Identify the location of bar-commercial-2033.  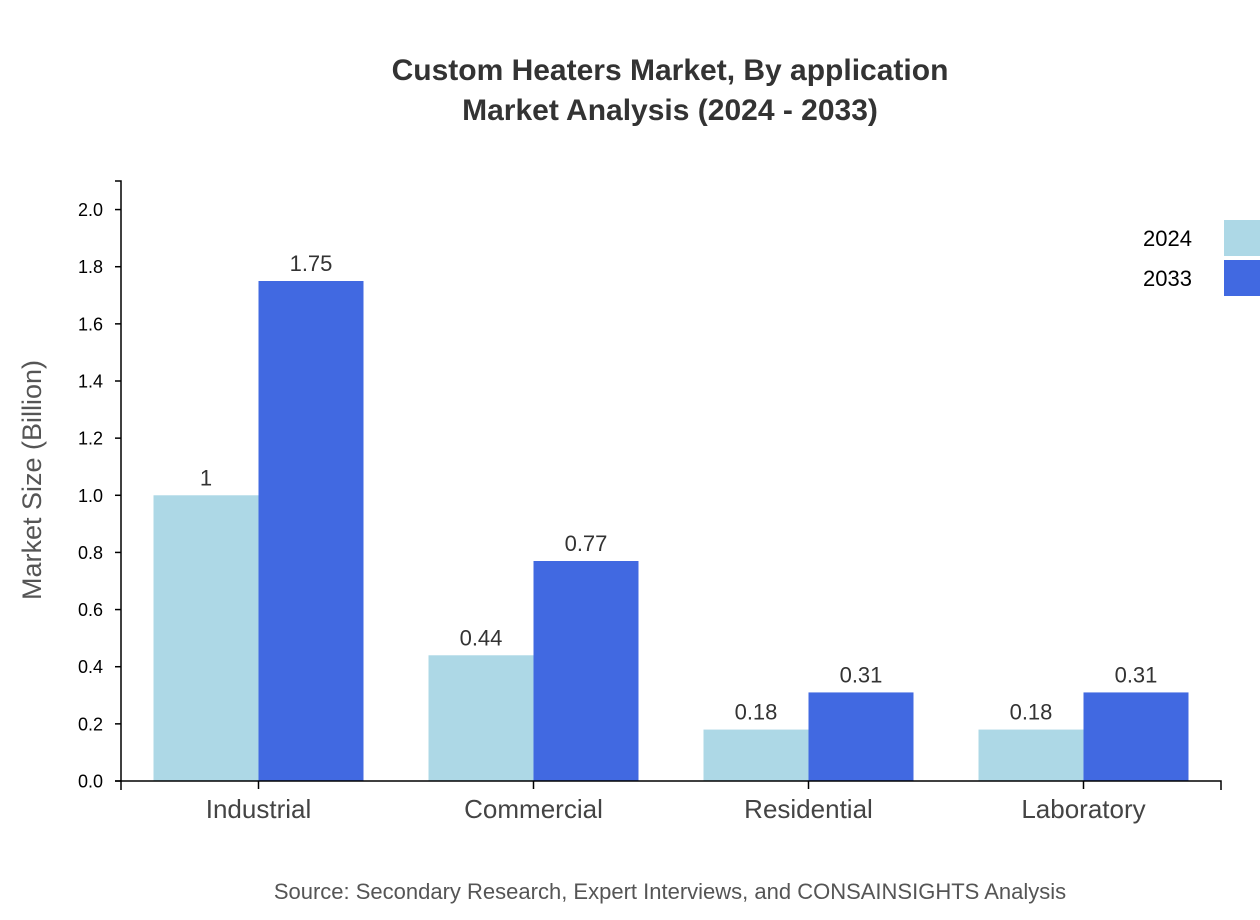
(586, 671).